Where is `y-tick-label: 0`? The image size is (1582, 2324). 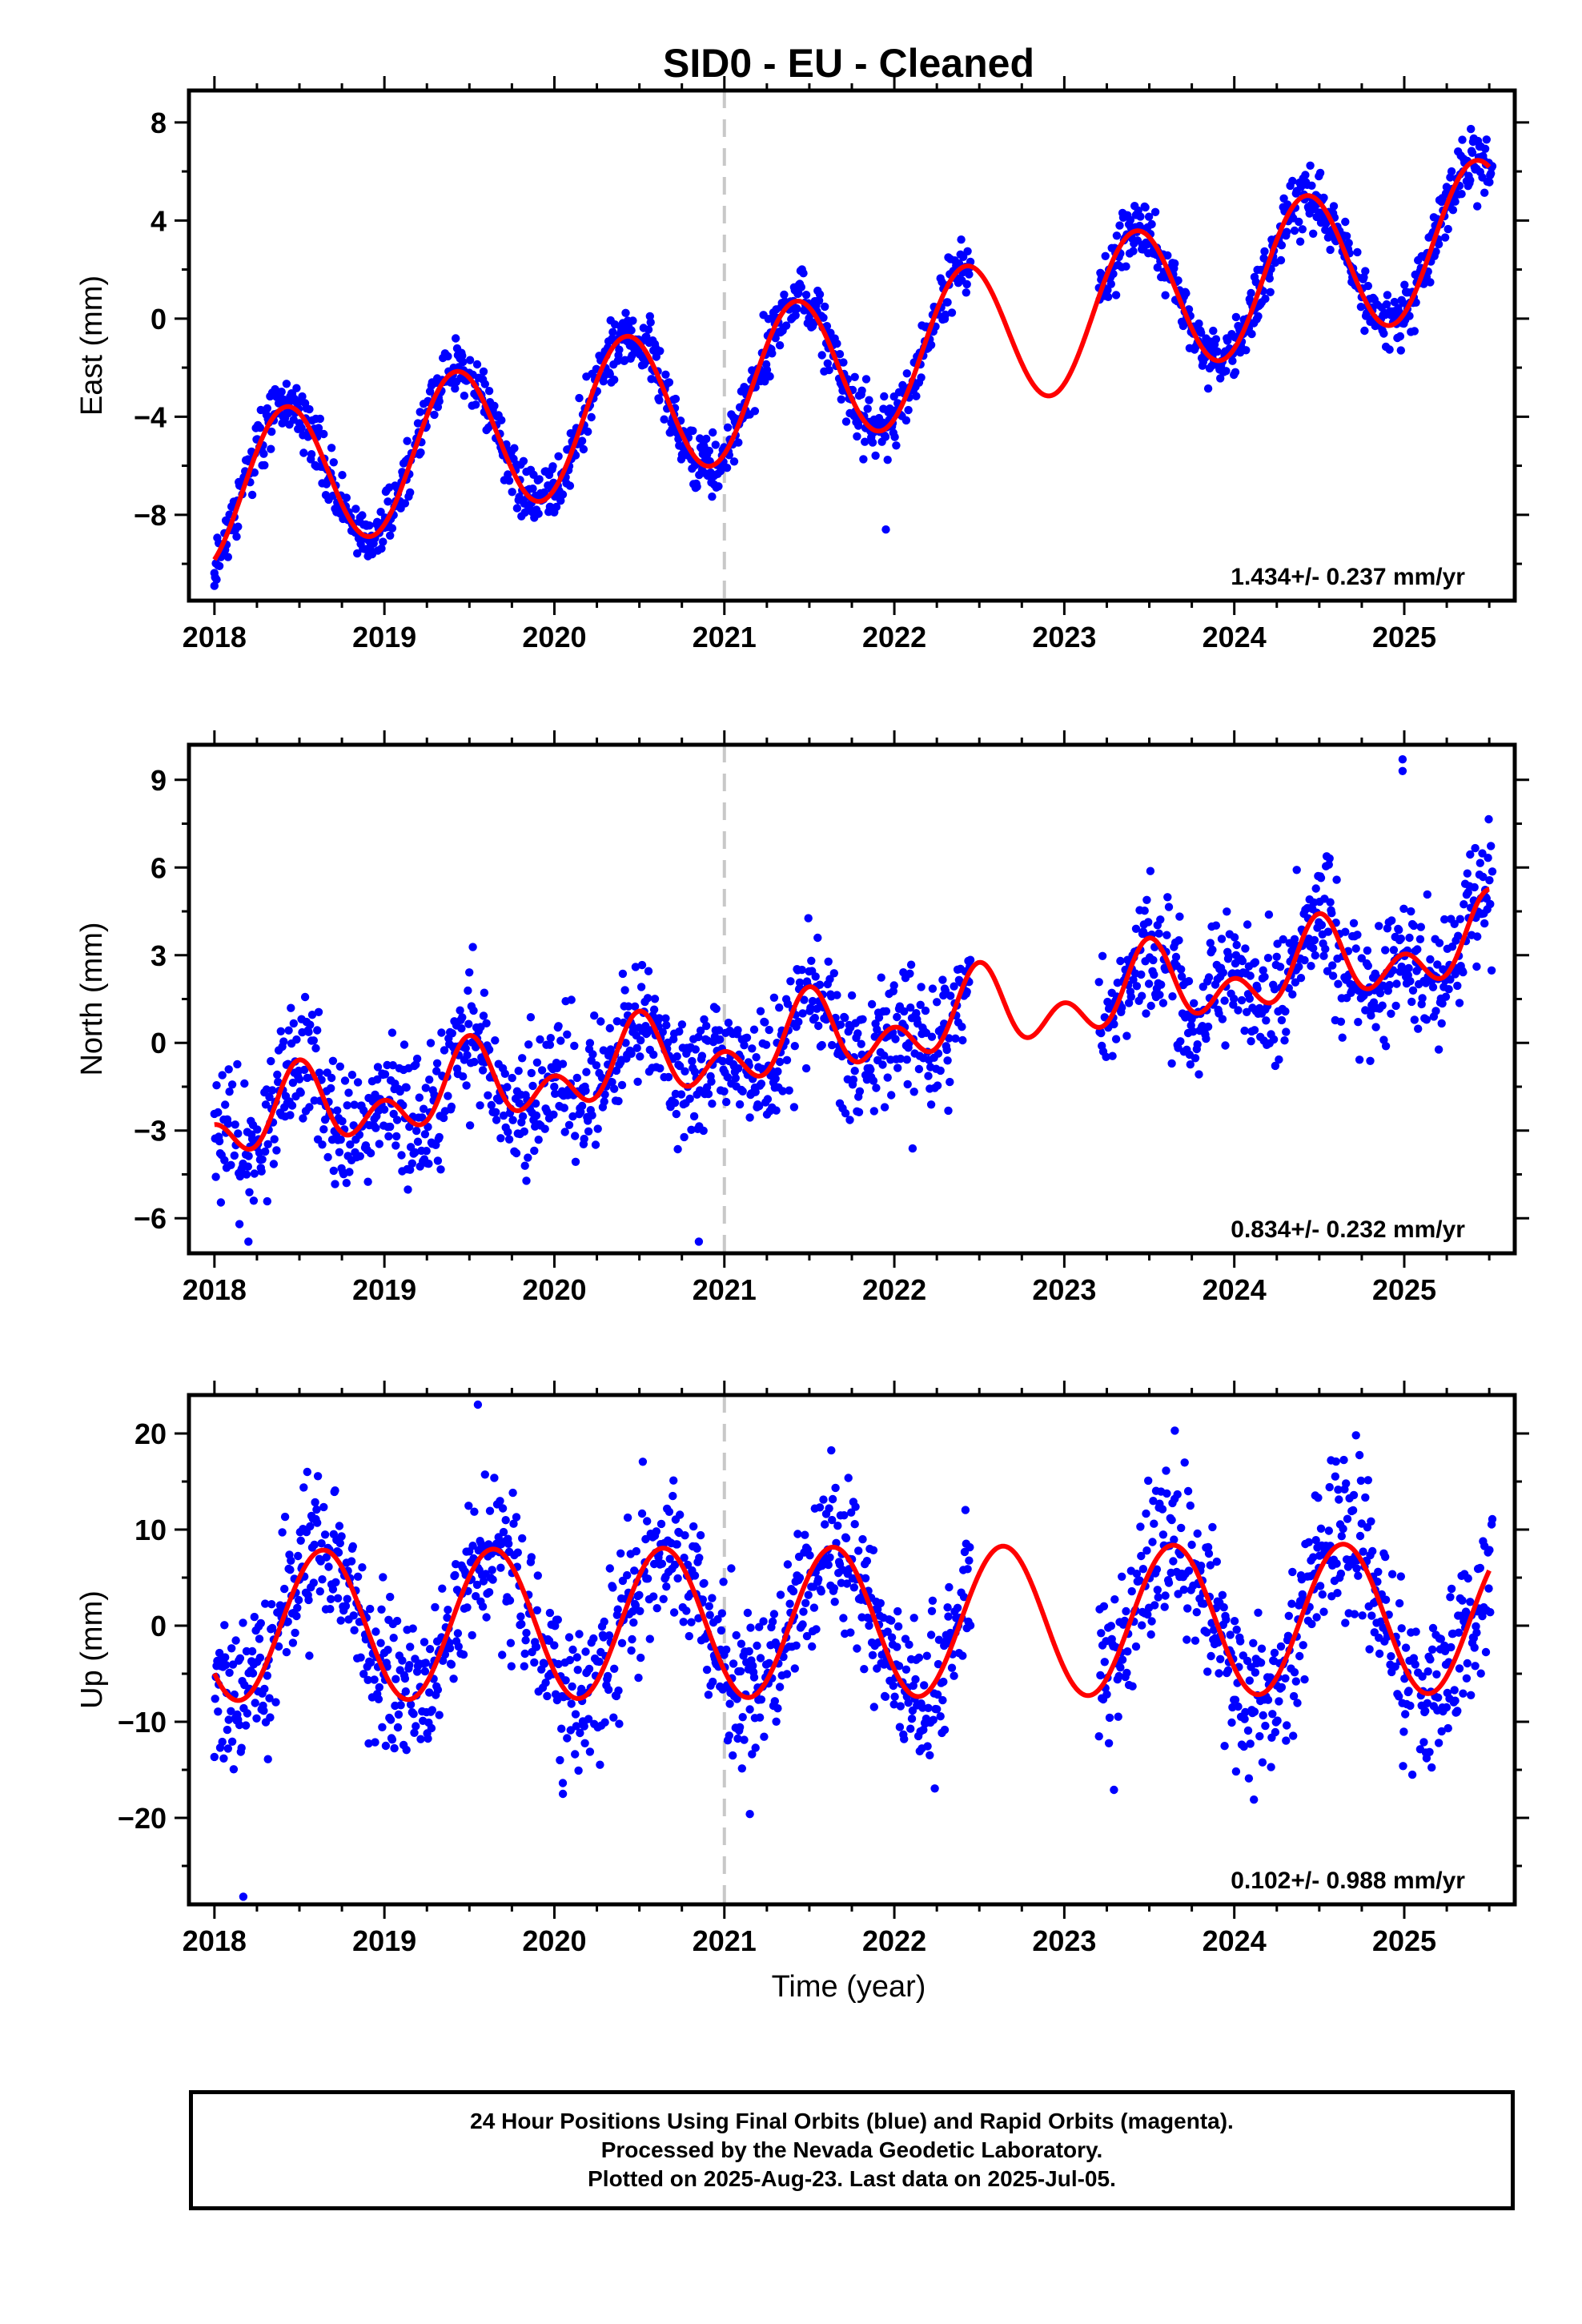
y-tick-label: 0 is located at coordinates (159, 319).